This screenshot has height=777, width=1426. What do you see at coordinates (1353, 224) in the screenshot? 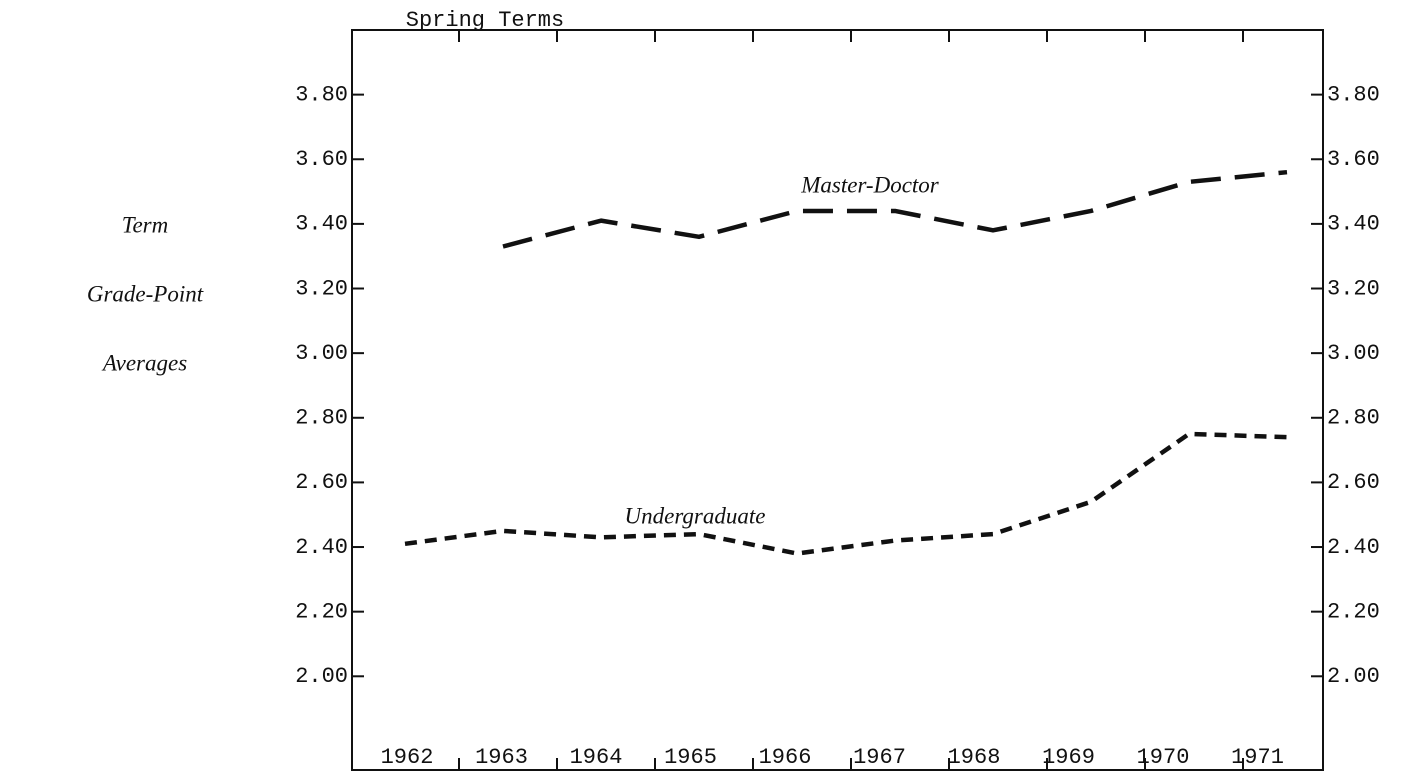
I see `y2-tick-label: 3.40` at bounding box center [1353, 224].